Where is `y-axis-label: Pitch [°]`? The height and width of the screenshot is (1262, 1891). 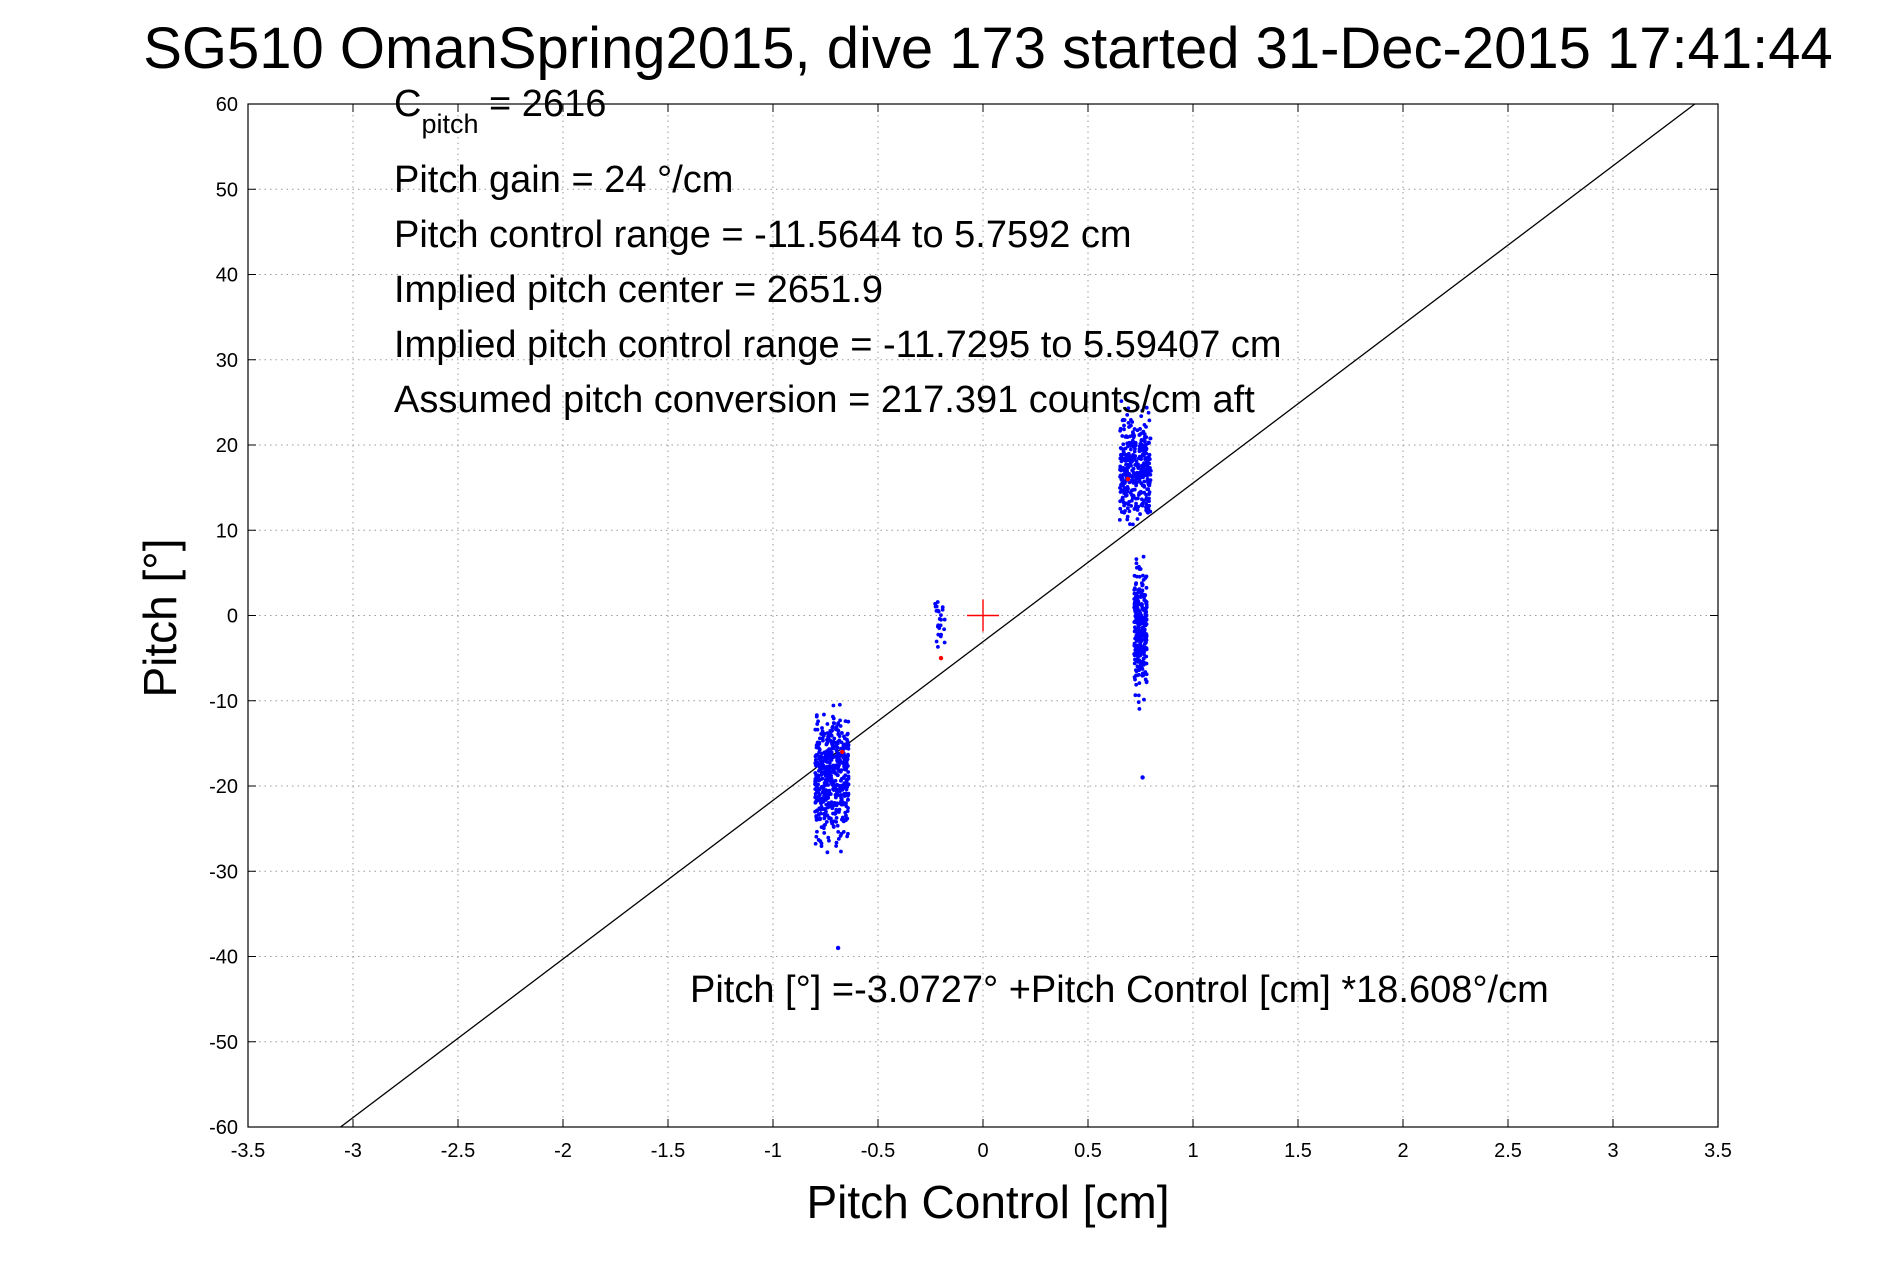
y-axis-label: Pitch [°] is located at coordinates (160, 617).